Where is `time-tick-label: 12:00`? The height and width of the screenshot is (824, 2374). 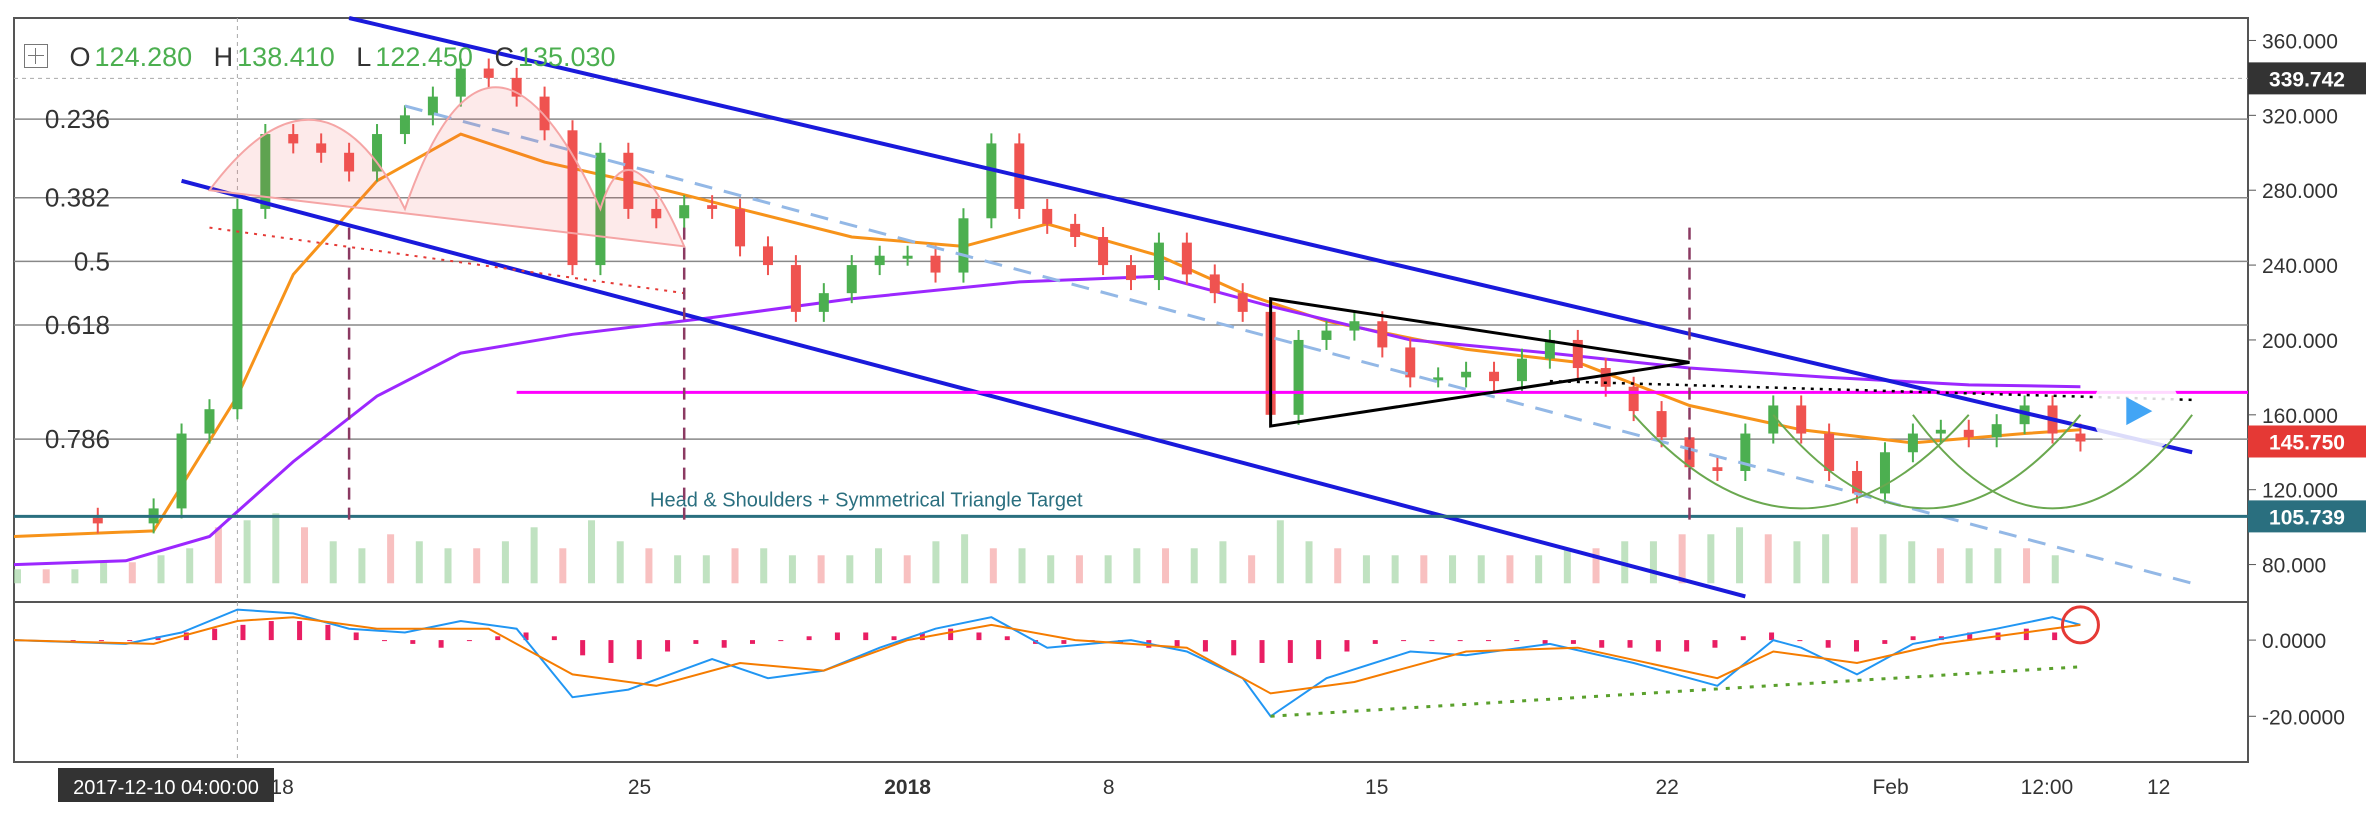
time-tick-label: 12:00 is located at coordinates (2047, 787).